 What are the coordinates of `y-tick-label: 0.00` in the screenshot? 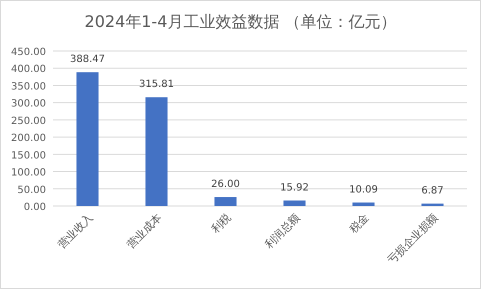 It's located at (35, 207).